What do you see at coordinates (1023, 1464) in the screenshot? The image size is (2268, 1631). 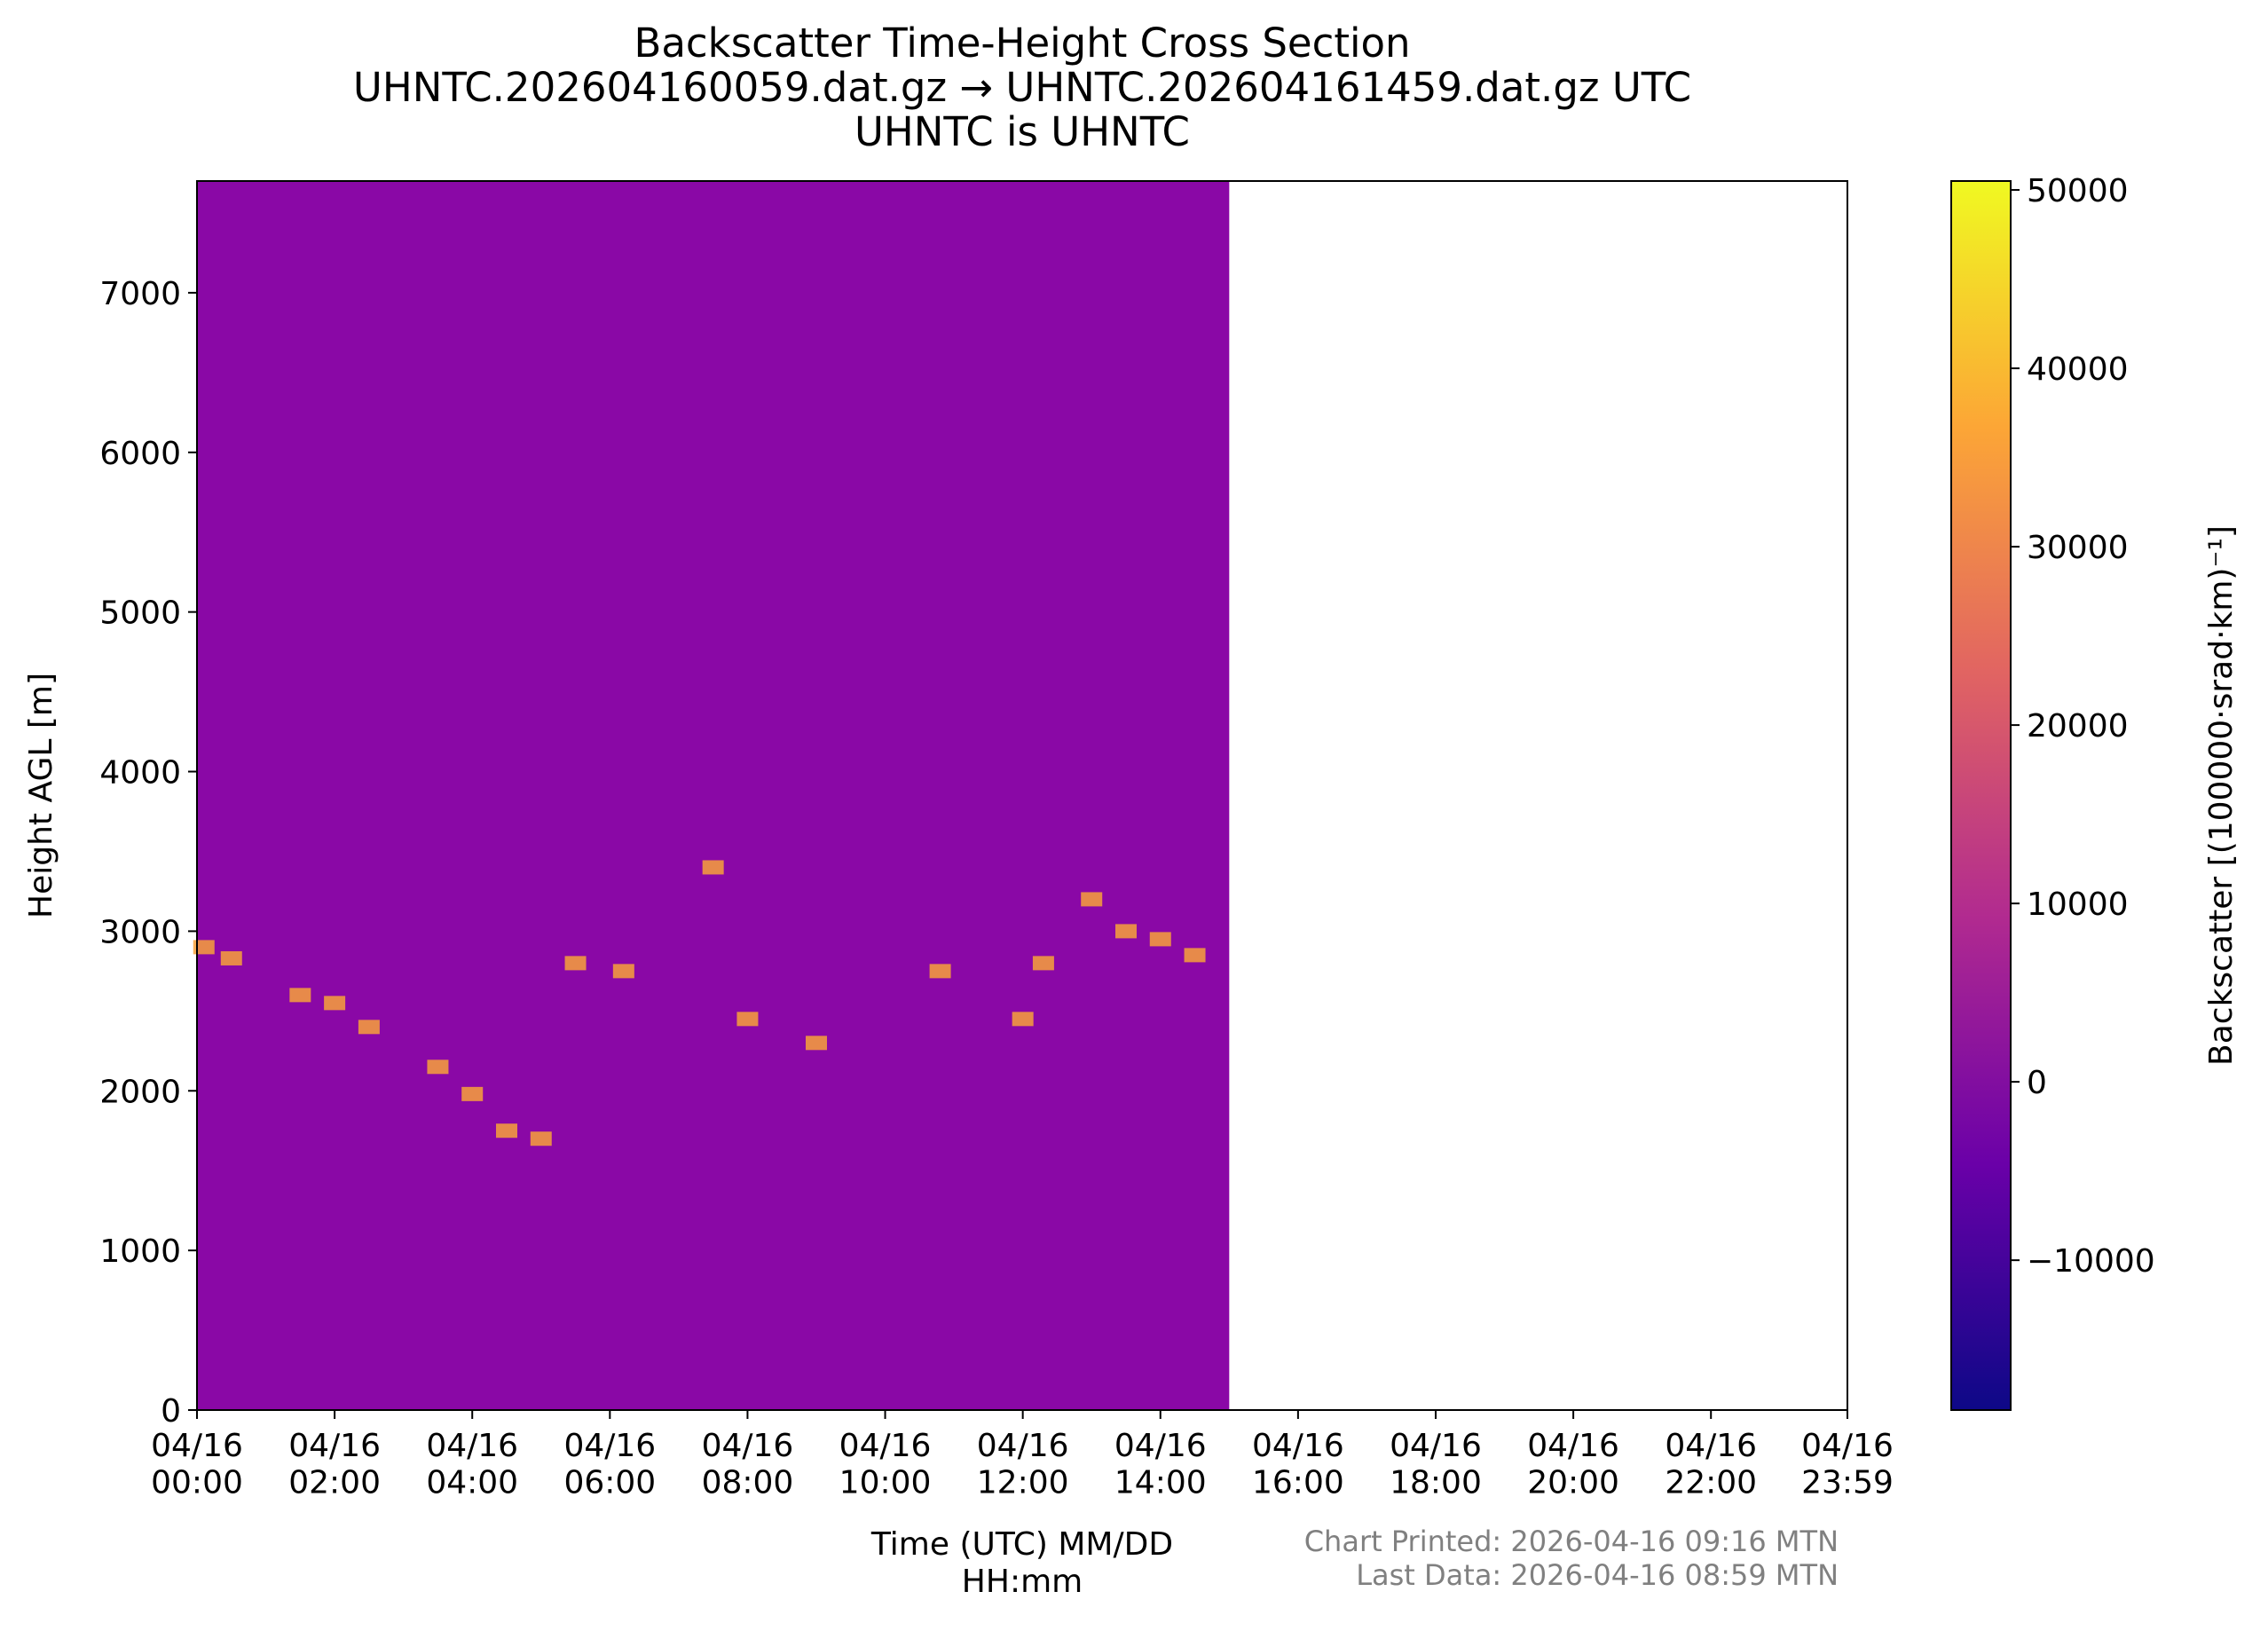 I see `x-tick-label: 04/16 12:00` at bounding box center [1023, 1464].